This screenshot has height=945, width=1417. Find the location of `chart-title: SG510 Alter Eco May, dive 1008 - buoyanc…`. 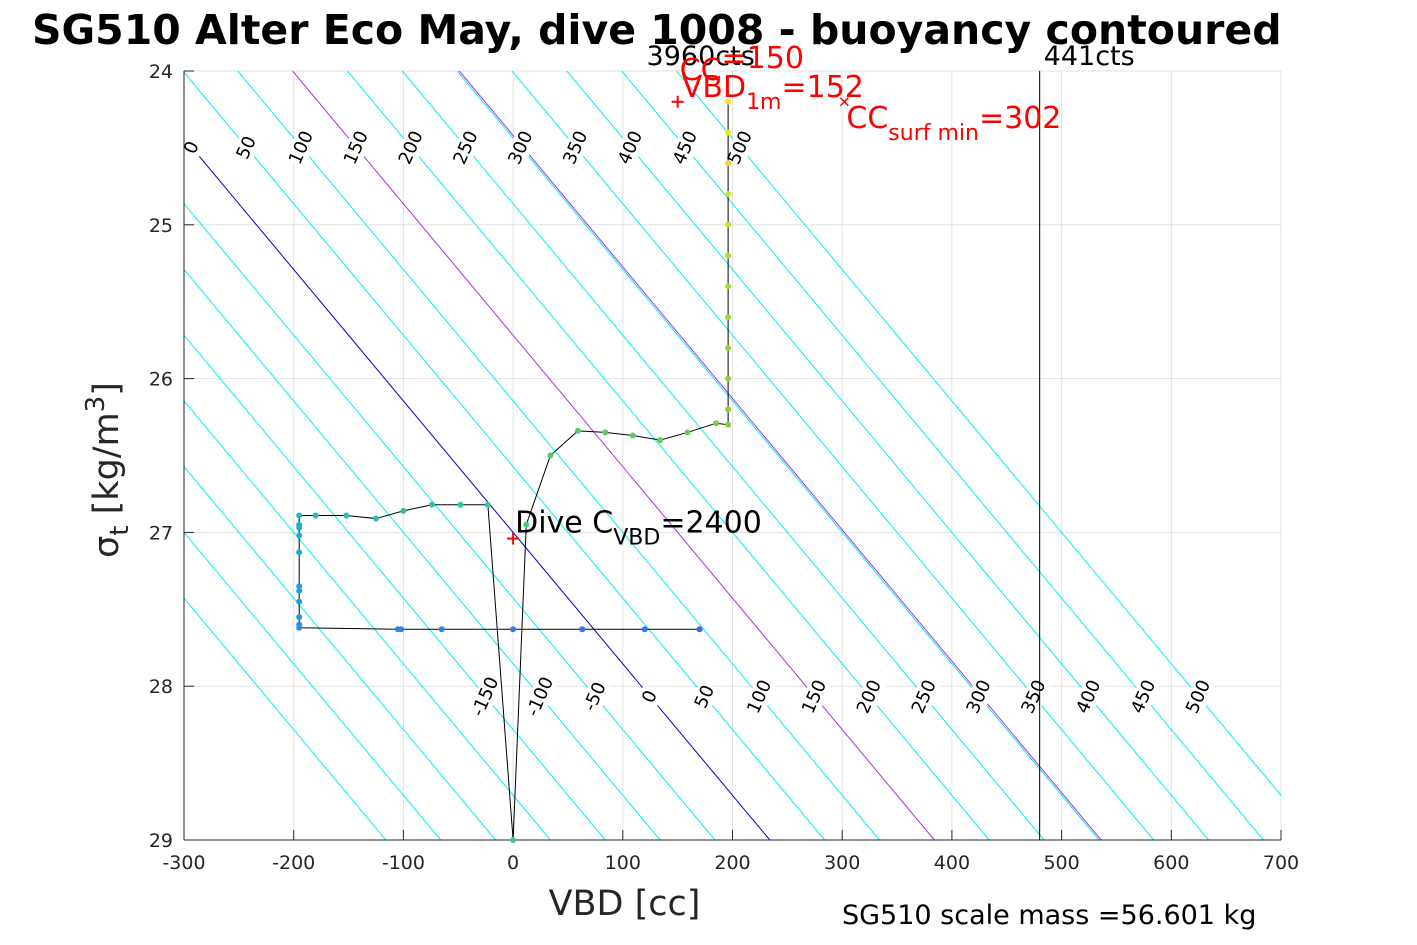

chart-title: SG510 Alter Eco May, dive 1008 - buoyanc… is located at coordinates (657, 30).